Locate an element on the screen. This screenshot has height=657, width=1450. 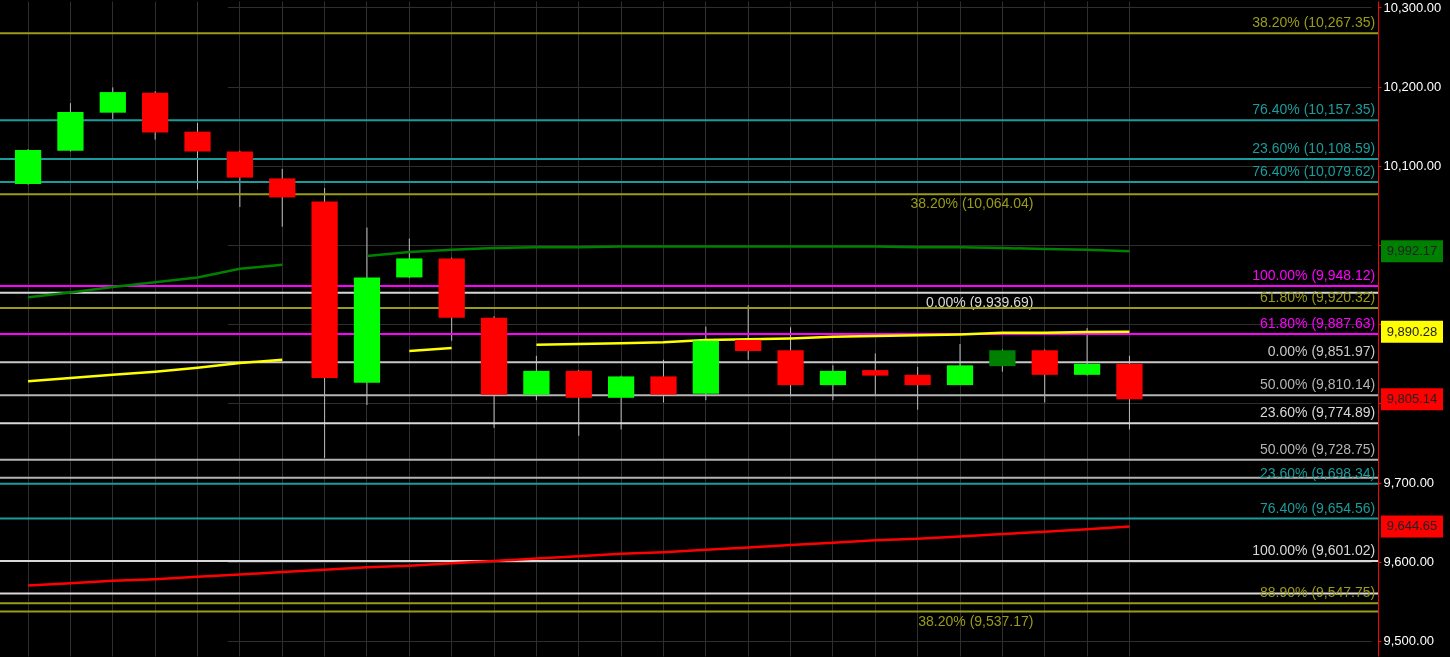
ref-line-label: 76.40% (9,654.56) is located at coordinates (1318, 507).